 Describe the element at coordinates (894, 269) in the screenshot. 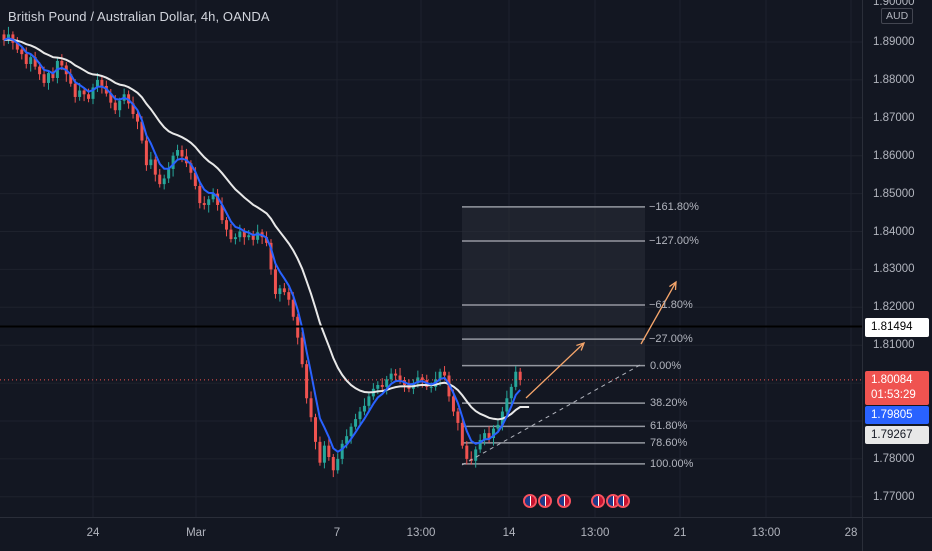

I see `price-tick-label: 1.83000` at that location.